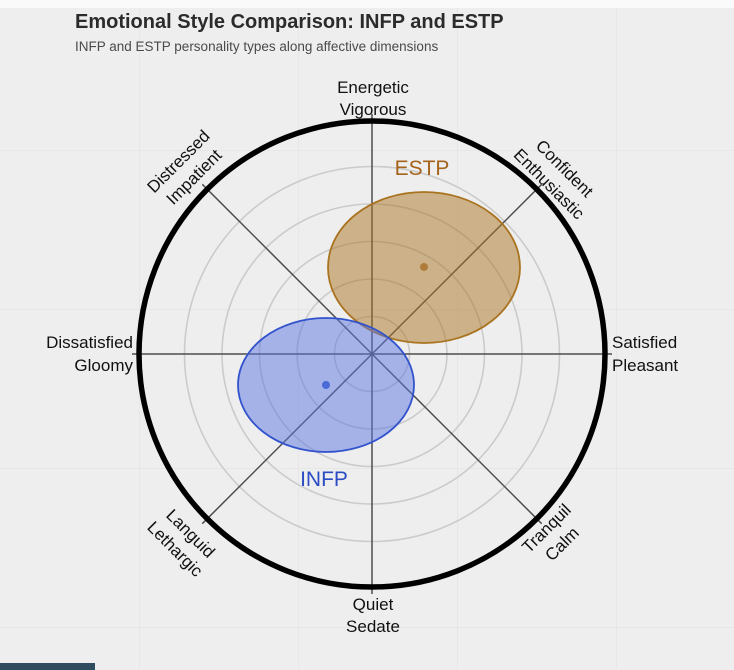 This screenshot has height=670, width=734. What do you see at coordinates (180, 542) in the screenshot?
I see `axis-label-bottom-left: Languid Lethargic` at bounding box center [180, 542].